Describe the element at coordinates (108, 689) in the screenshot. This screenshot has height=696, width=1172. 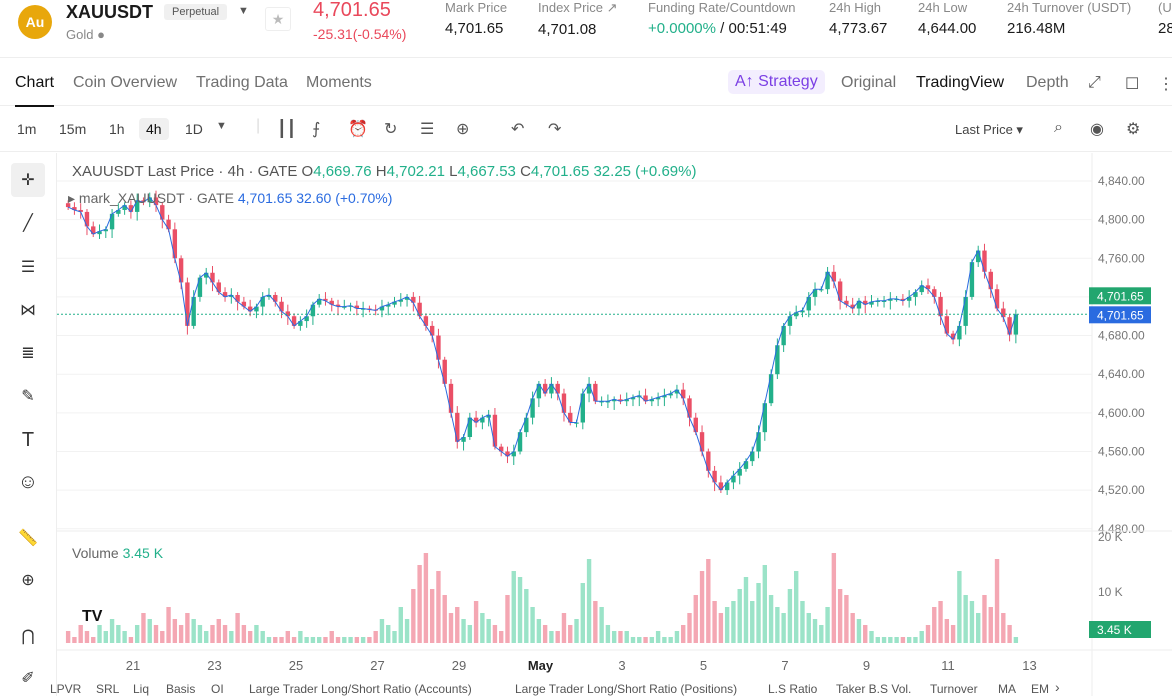
I see `indicator-srl: SRL` at that location.